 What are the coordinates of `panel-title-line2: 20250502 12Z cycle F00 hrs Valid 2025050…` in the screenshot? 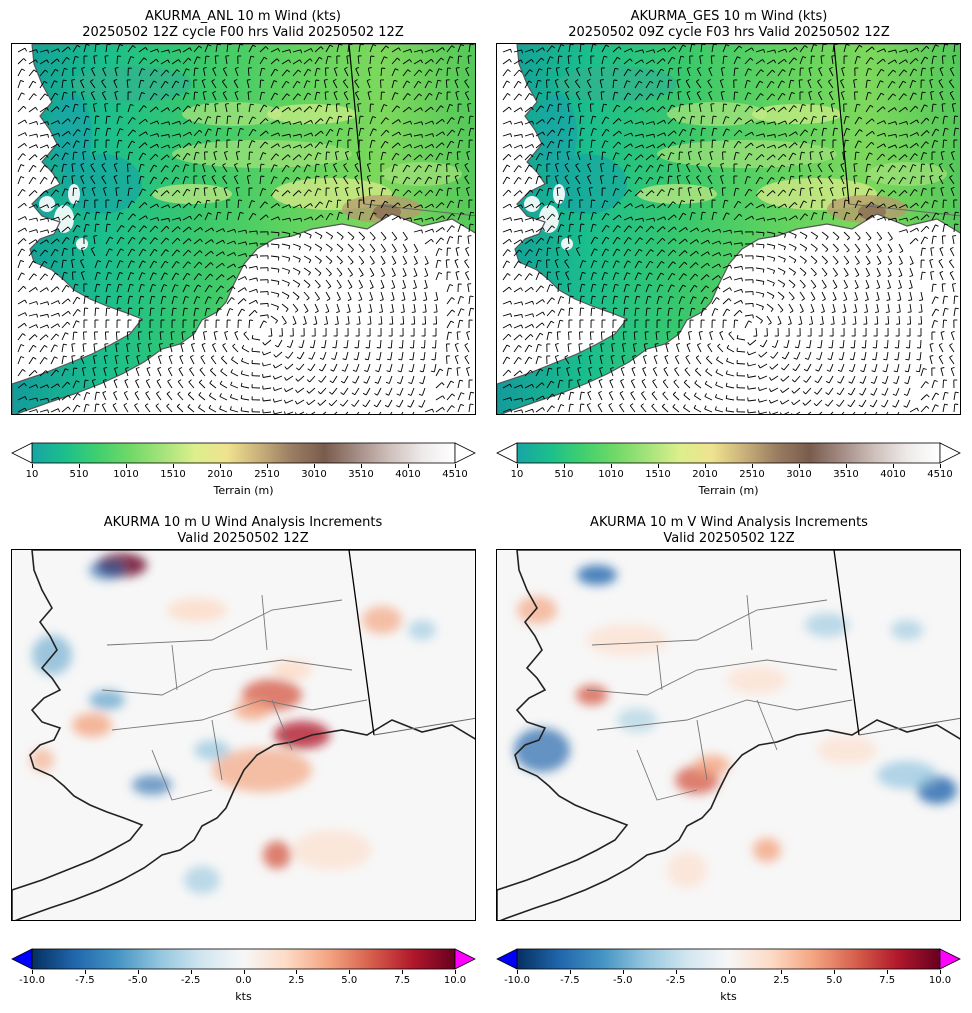 It's located at (243, 32).